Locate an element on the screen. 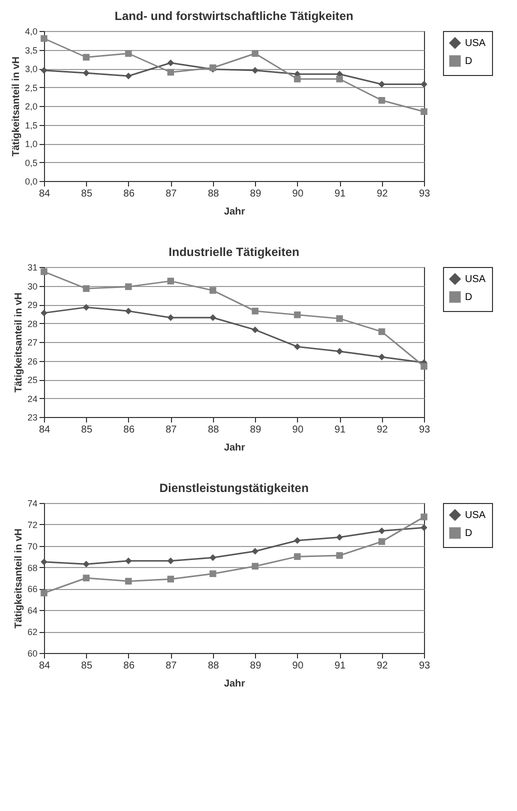  y-tick-label: 27 is located at coordinates (32, 343).